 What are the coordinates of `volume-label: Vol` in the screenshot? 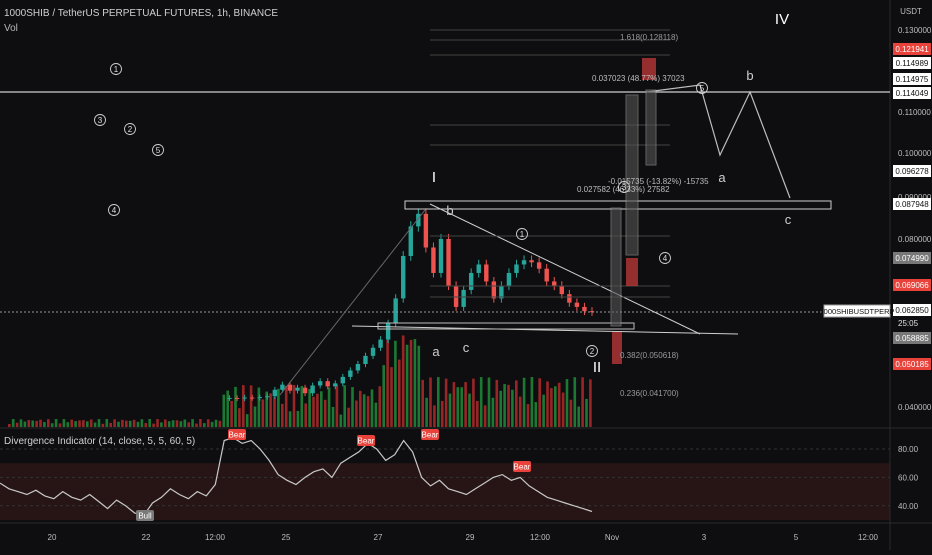 It's located at (11, 28).